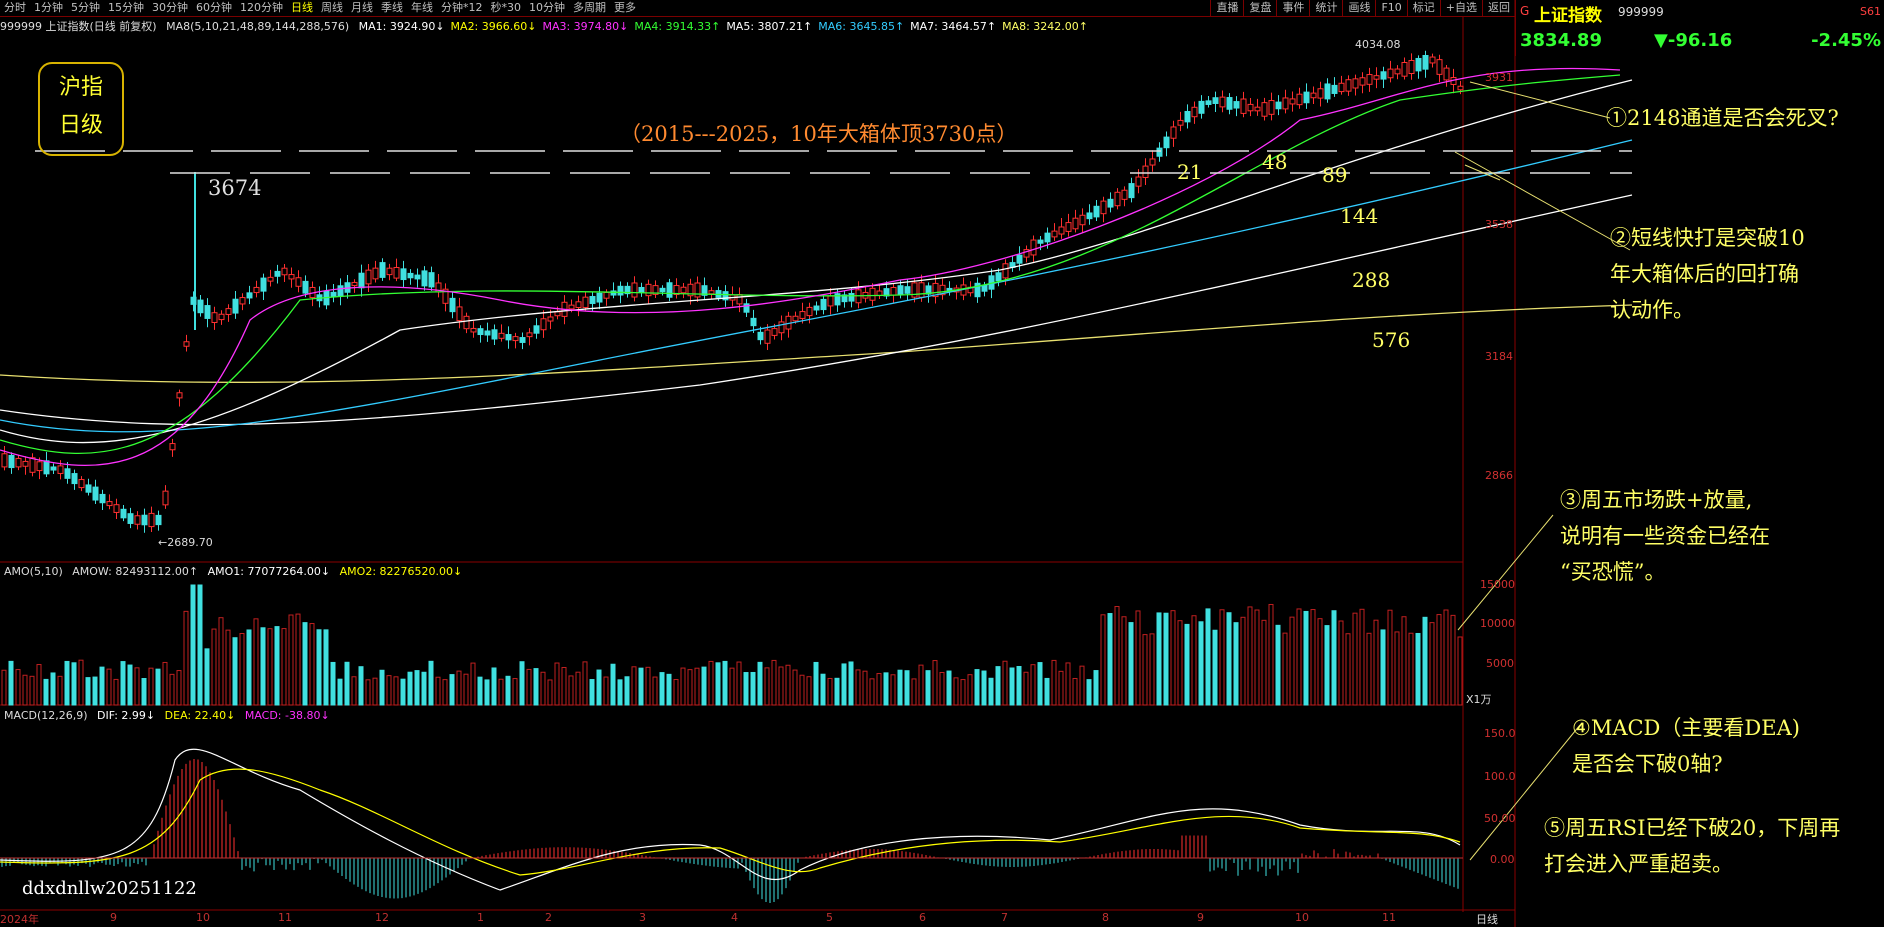 The width and height of the screenshot is (1884, 927). Describe the element at coordinates (302, 7) in the screenshot. I see `period-tab: 日线` at that location.